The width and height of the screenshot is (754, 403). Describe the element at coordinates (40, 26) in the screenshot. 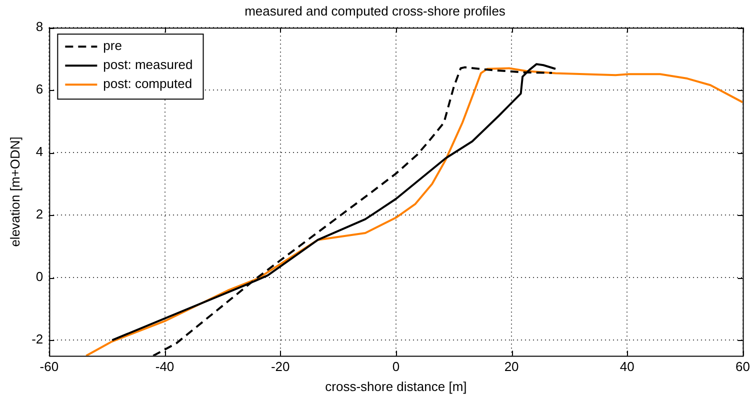

I see `y-tick-label: 8` at that location.